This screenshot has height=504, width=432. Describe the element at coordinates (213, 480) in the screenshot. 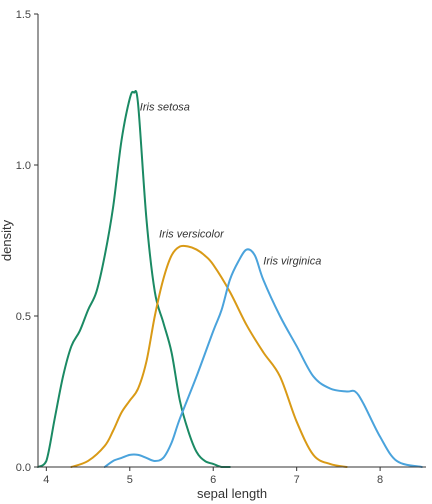

I see `x-tick-label: 6` at that location.